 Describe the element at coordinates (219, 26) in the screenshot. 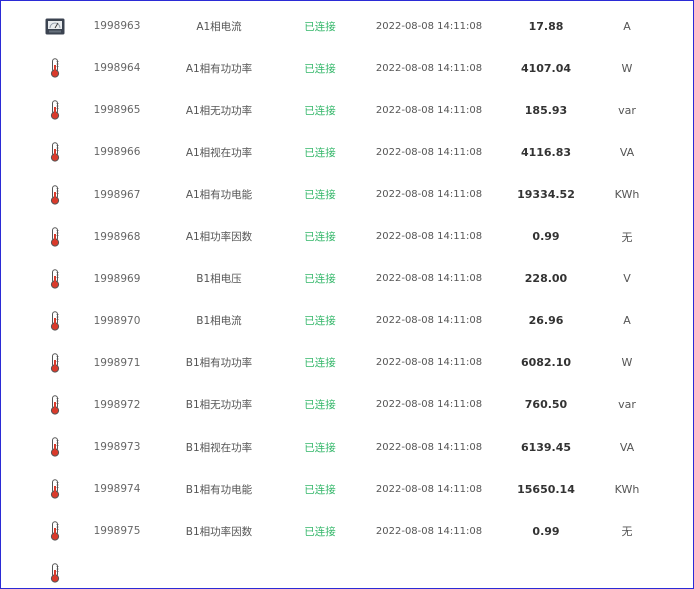

I see `point-name: A1相电流` at that location.